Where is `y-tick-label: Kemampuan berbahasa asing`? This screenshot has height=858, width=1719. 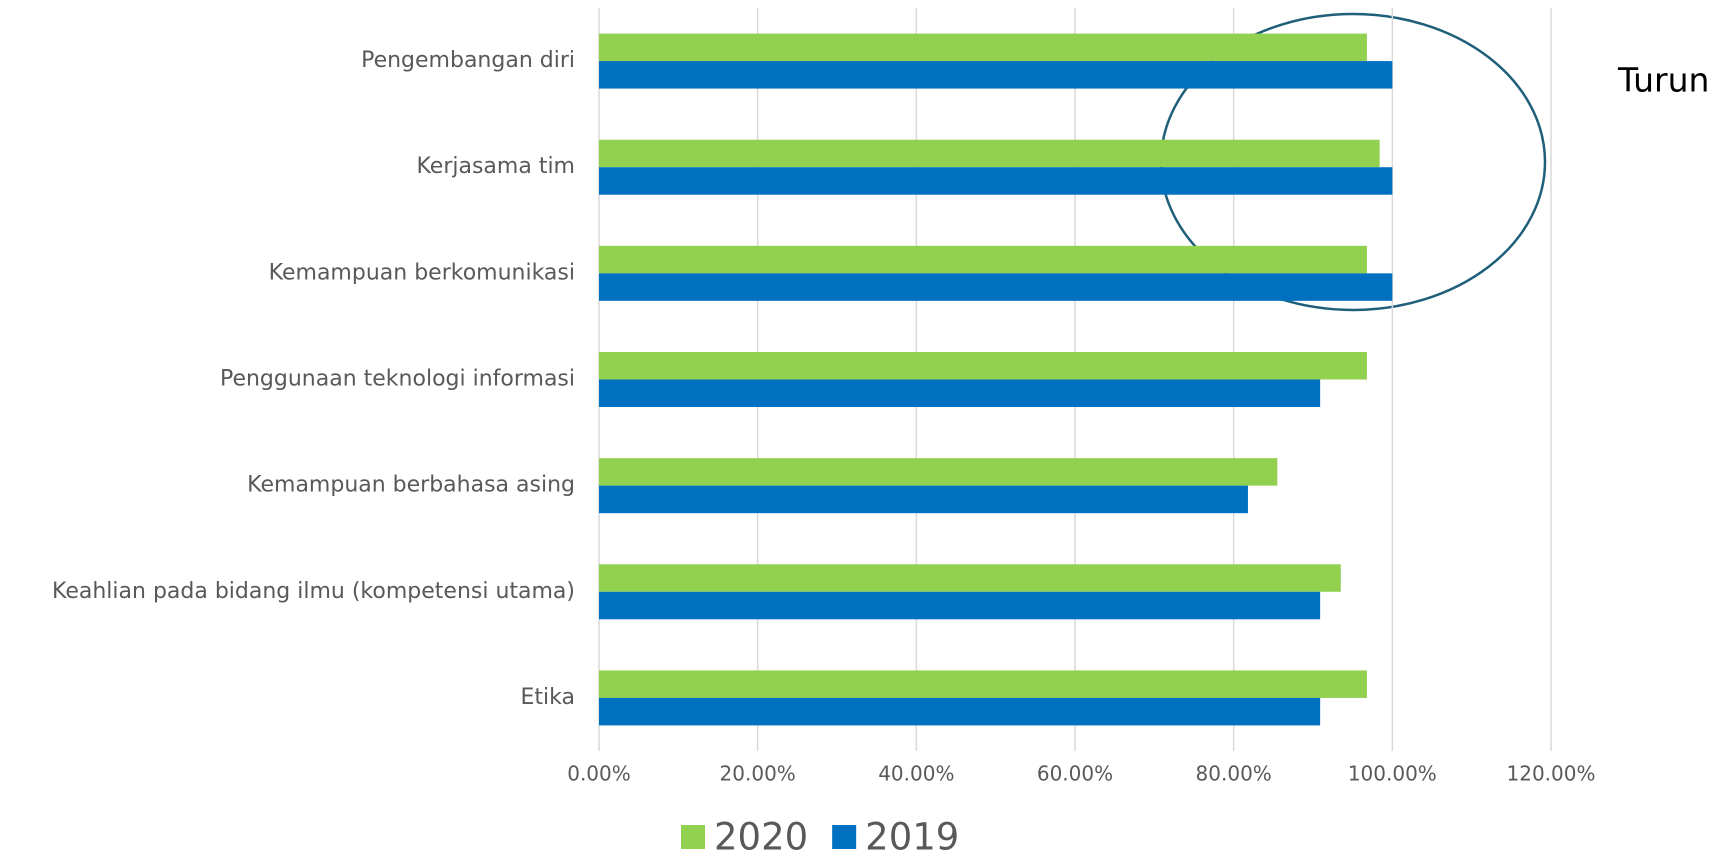
y-tick-label: Kemampuan berbahasa asing is located at coordinates (411, 485).